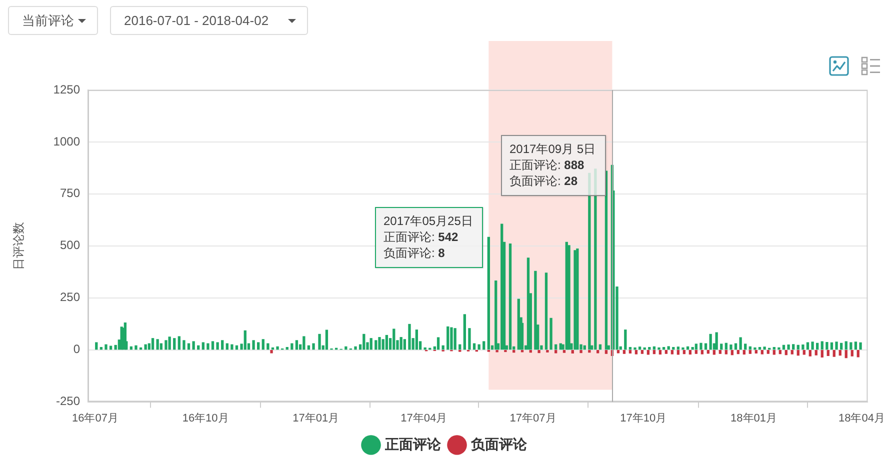 Image resolution: width=889 pixels, height=458 pixels. Describe the element at coordinates (70, 297) in the screenshot. I see `y-tick-label: 250` at that location.